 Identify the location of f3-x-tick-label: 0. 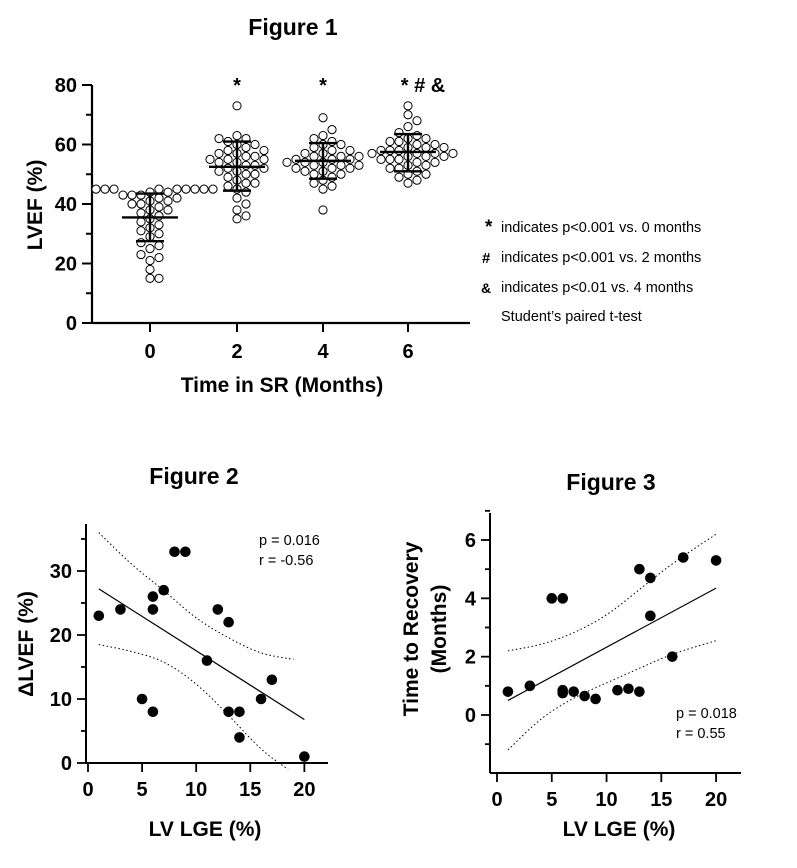
(496, 800).